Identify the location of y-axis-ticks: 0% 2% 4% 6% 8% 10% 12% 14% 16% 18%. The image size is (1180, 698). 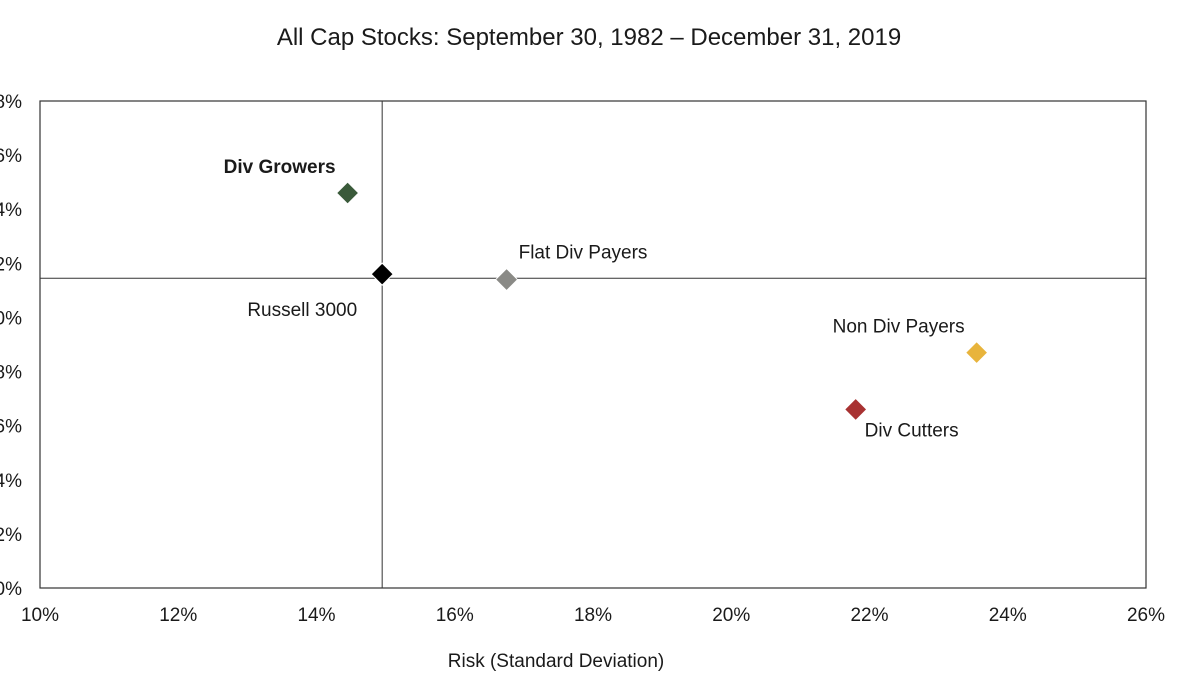
(11, 346).